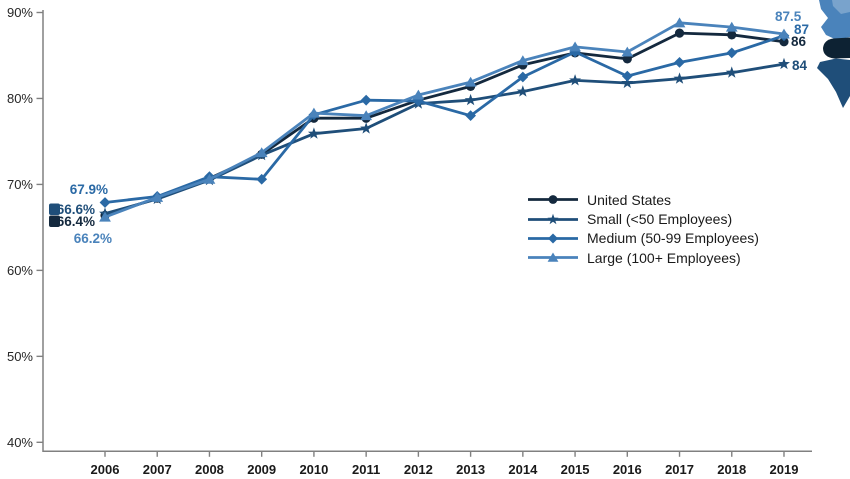 This screenshot has width=850, height=479. I want to click on x-tick-label: 2019, so click(784, 469).